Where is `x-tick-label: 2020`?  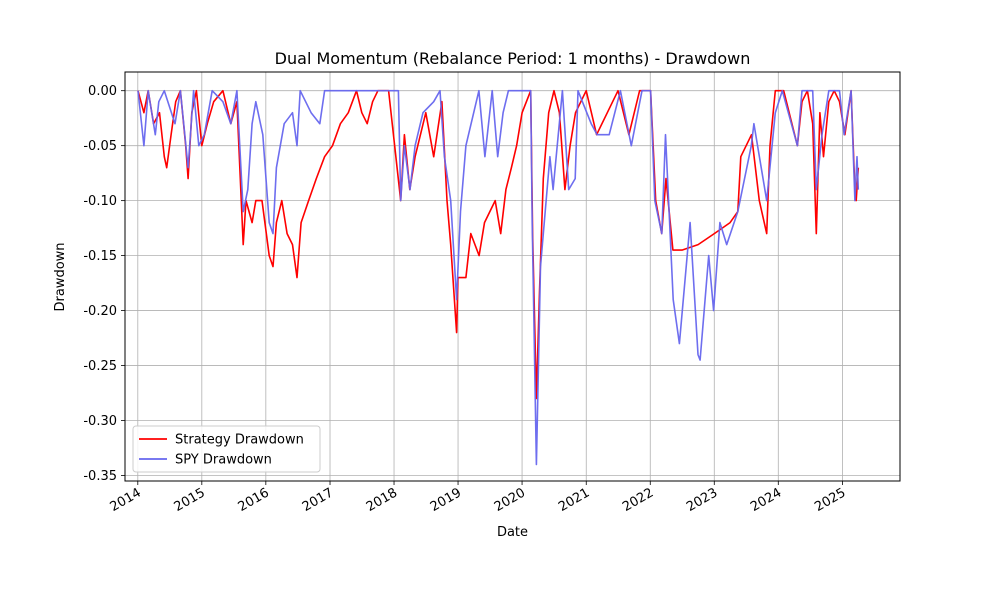
x-tick-label: 2020 is located at coordinates (510, 500).